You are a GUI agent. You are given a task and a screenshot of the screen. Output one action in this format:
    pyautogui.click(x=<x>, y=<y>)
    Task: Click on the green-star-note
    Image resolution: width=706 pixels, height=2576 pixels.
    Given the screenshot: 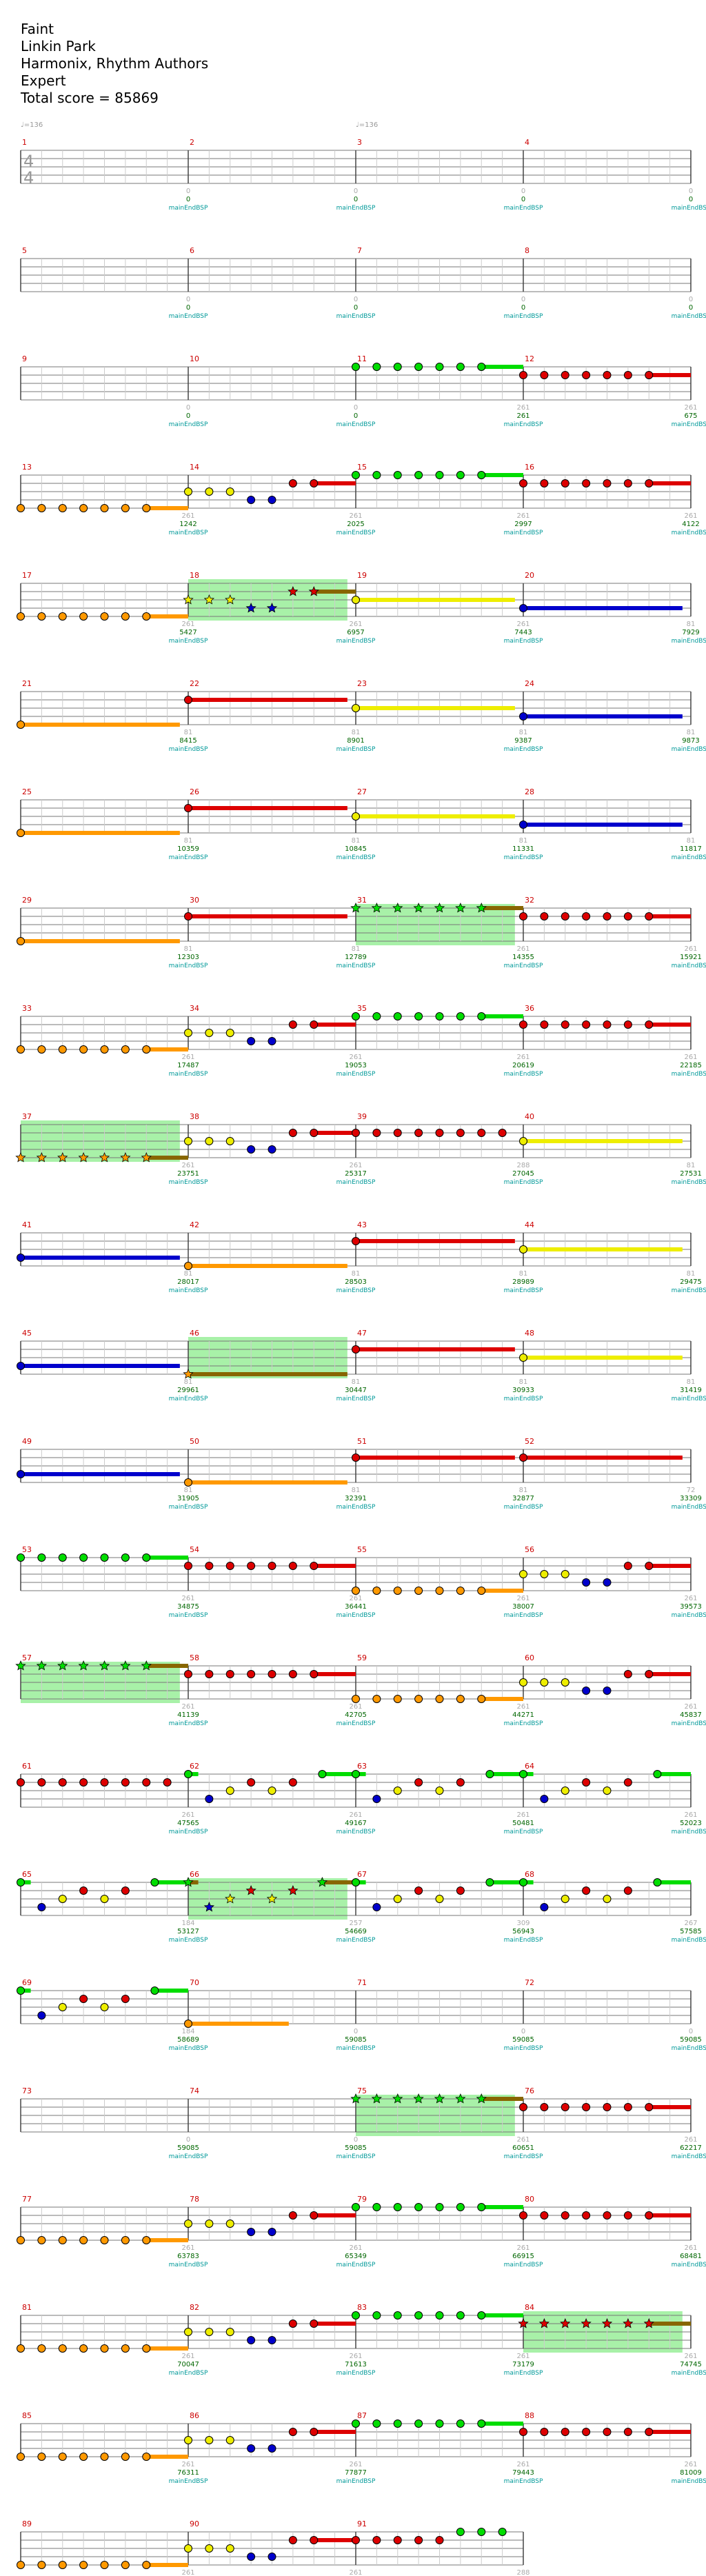 What is the action you would take?
    pyautogui.click(x=419, y=907)
    